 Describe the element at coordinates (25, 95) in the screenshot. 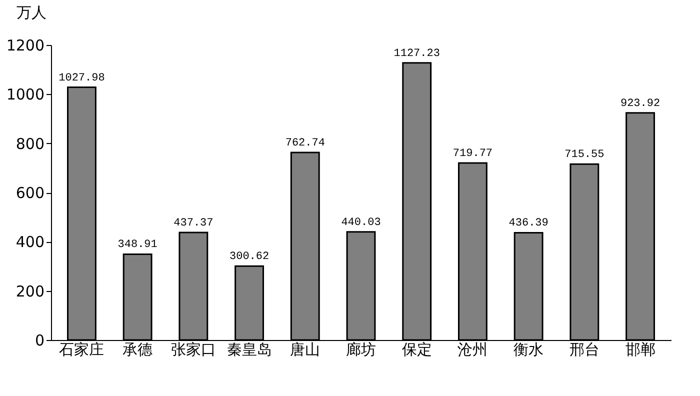

I see `y-tick-label: 1000` at that location.